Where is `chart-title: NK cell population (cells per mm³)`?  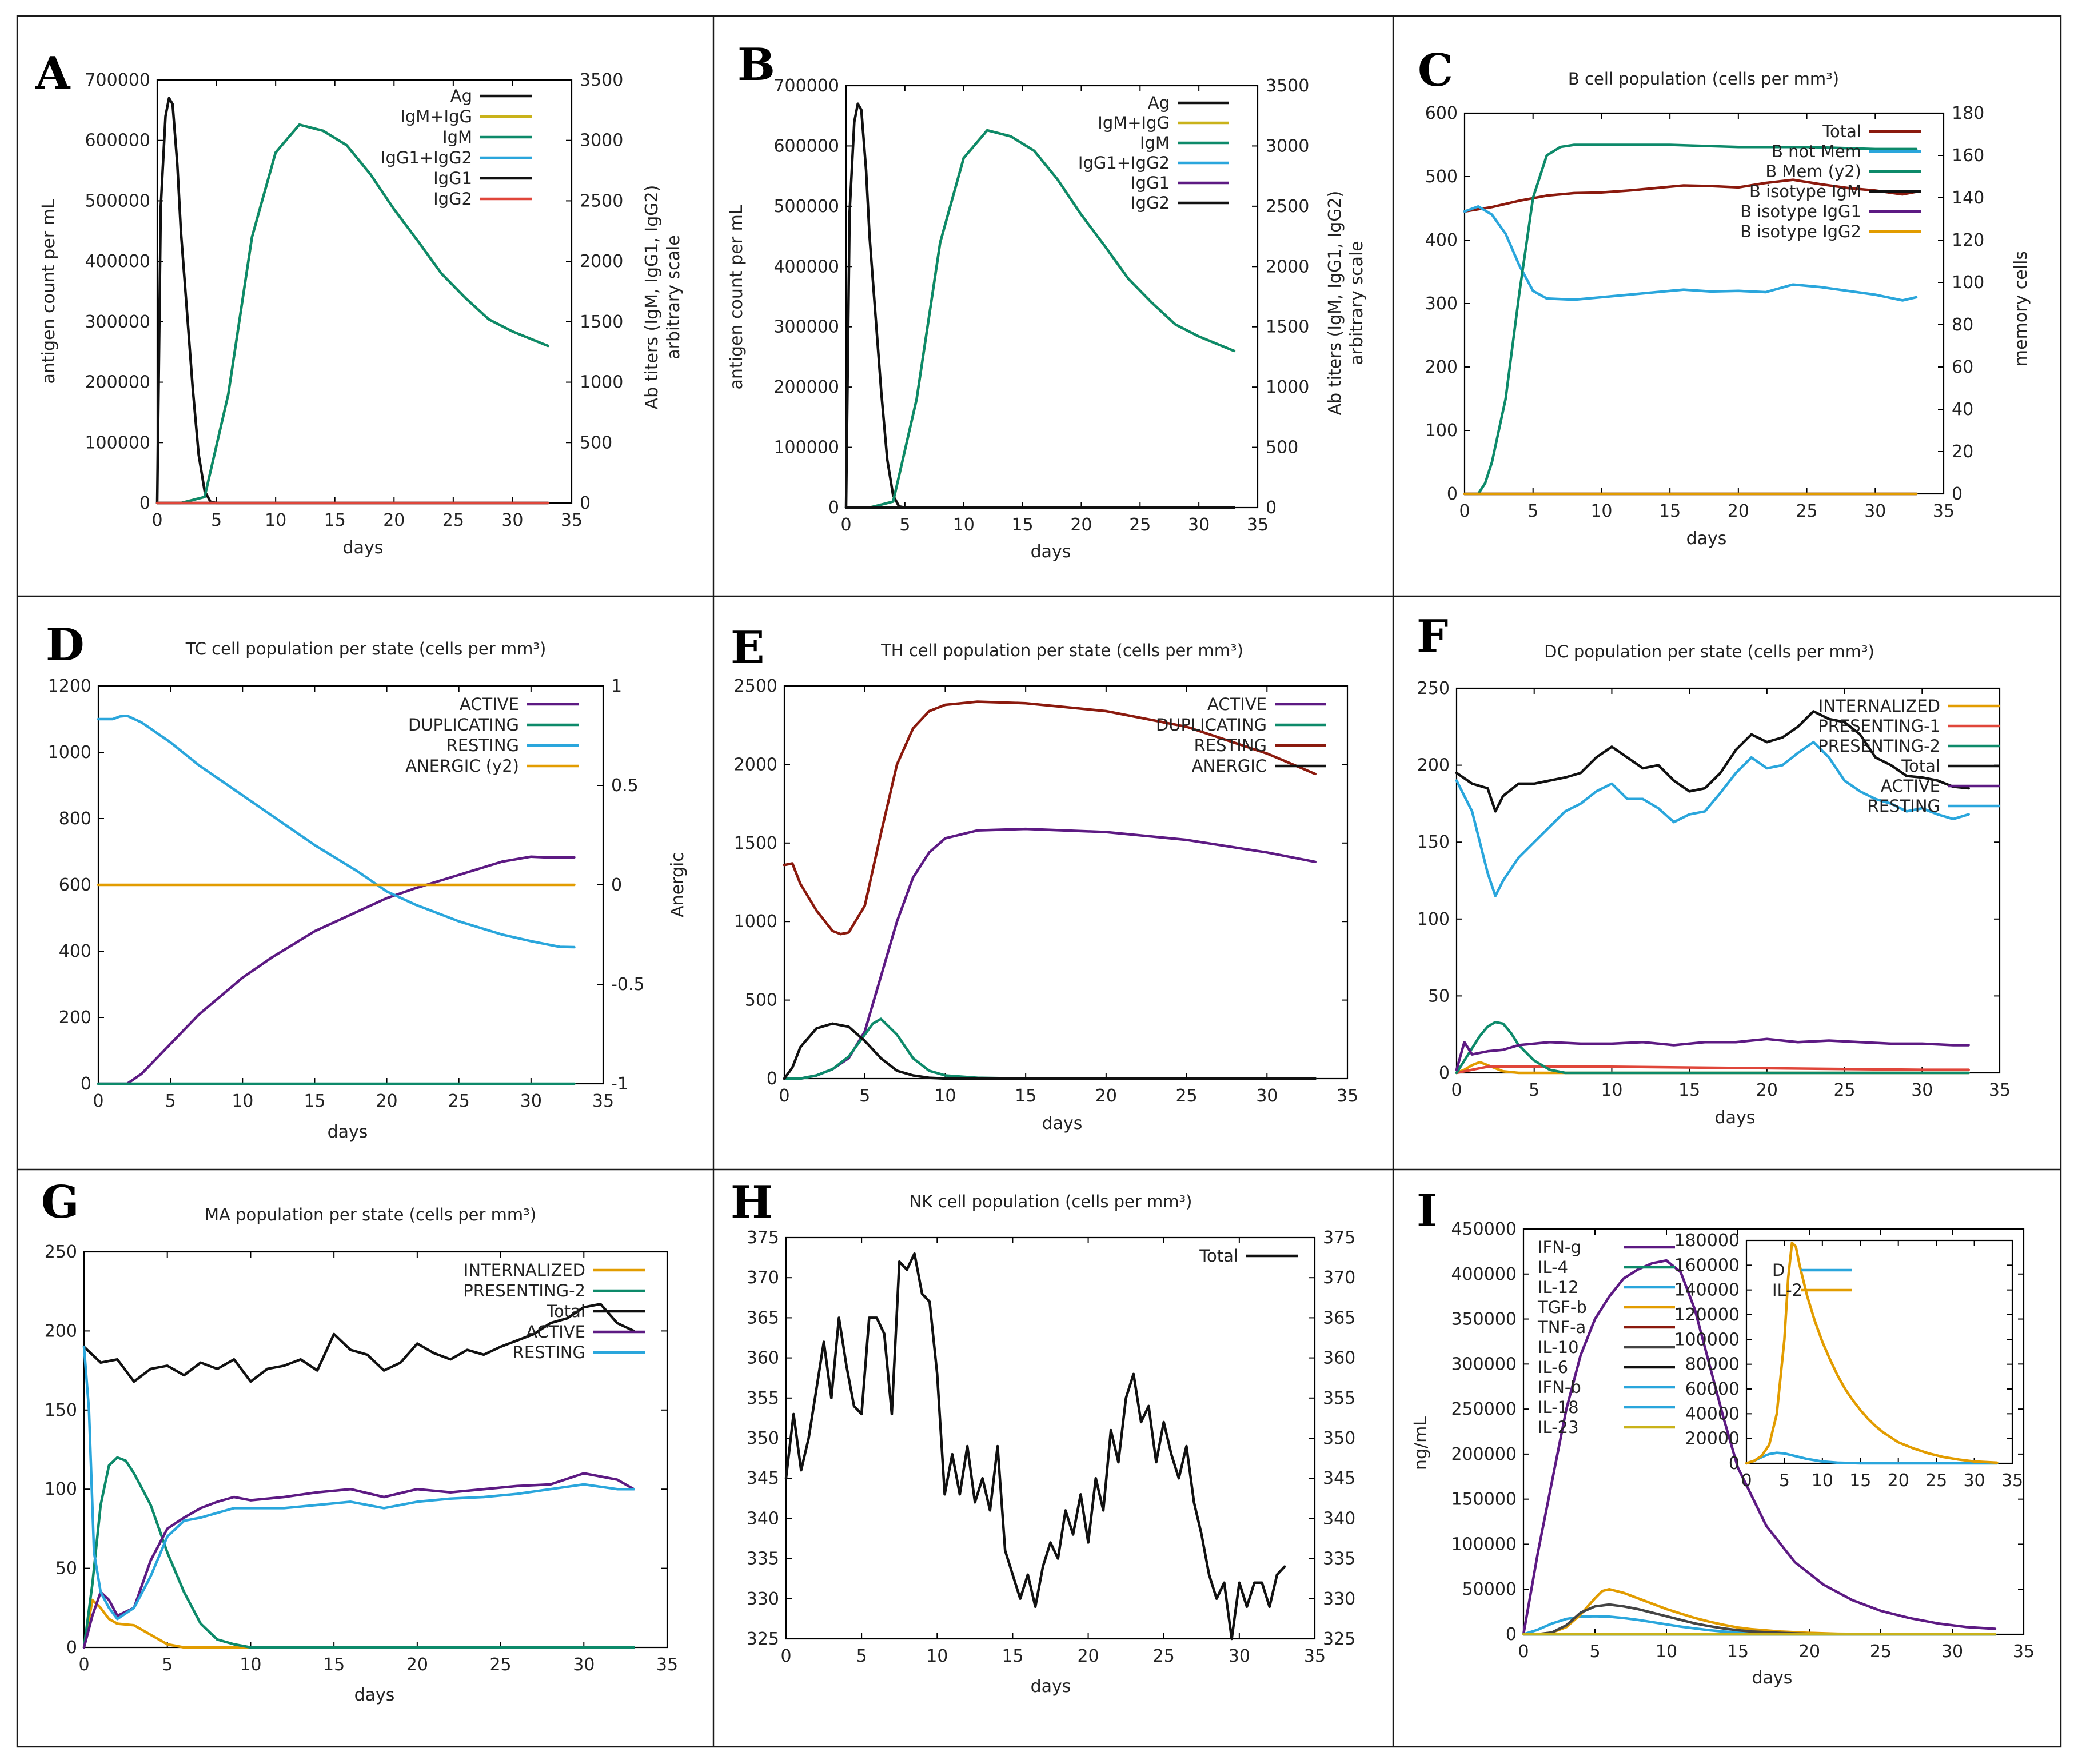
chart-title: NK cell population (cells per mm³) is located at coordinates (1051, 1201).